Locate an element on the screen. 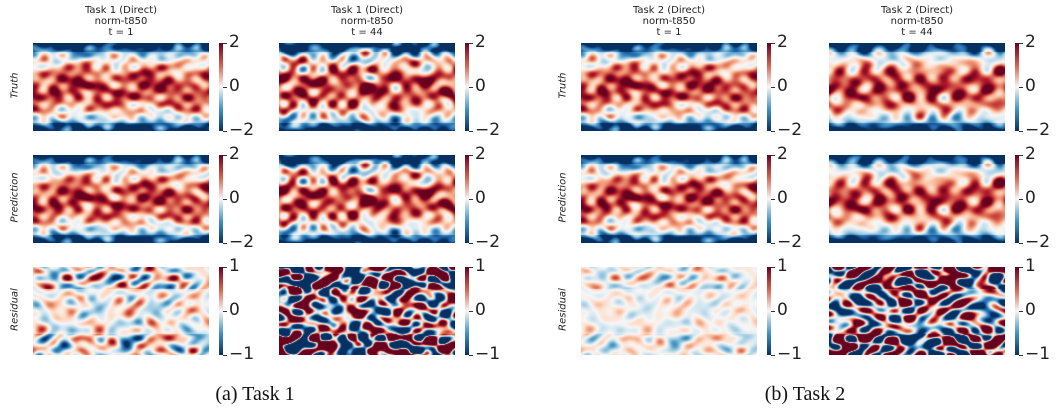  subfigure-caption: (a) Task 1 is located at coordinates (255, 394).